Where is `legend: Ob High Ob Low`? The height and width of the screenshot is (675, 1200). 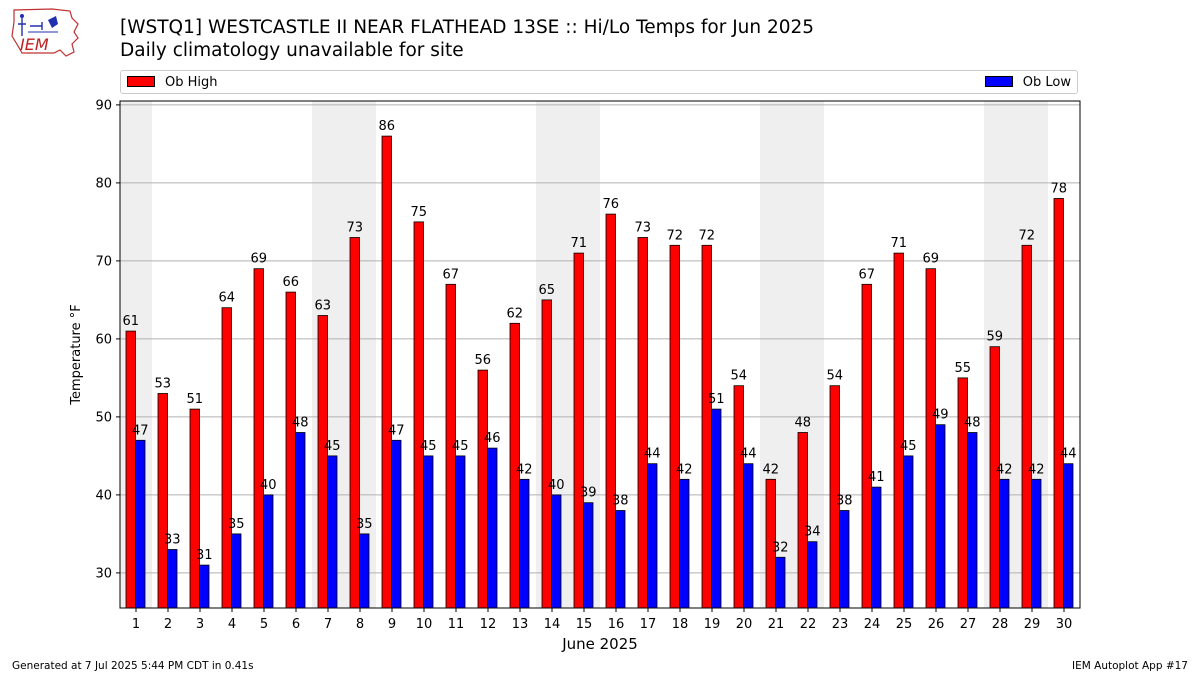
legend: Ob High Ob Low is located at coordinates (599, 82).